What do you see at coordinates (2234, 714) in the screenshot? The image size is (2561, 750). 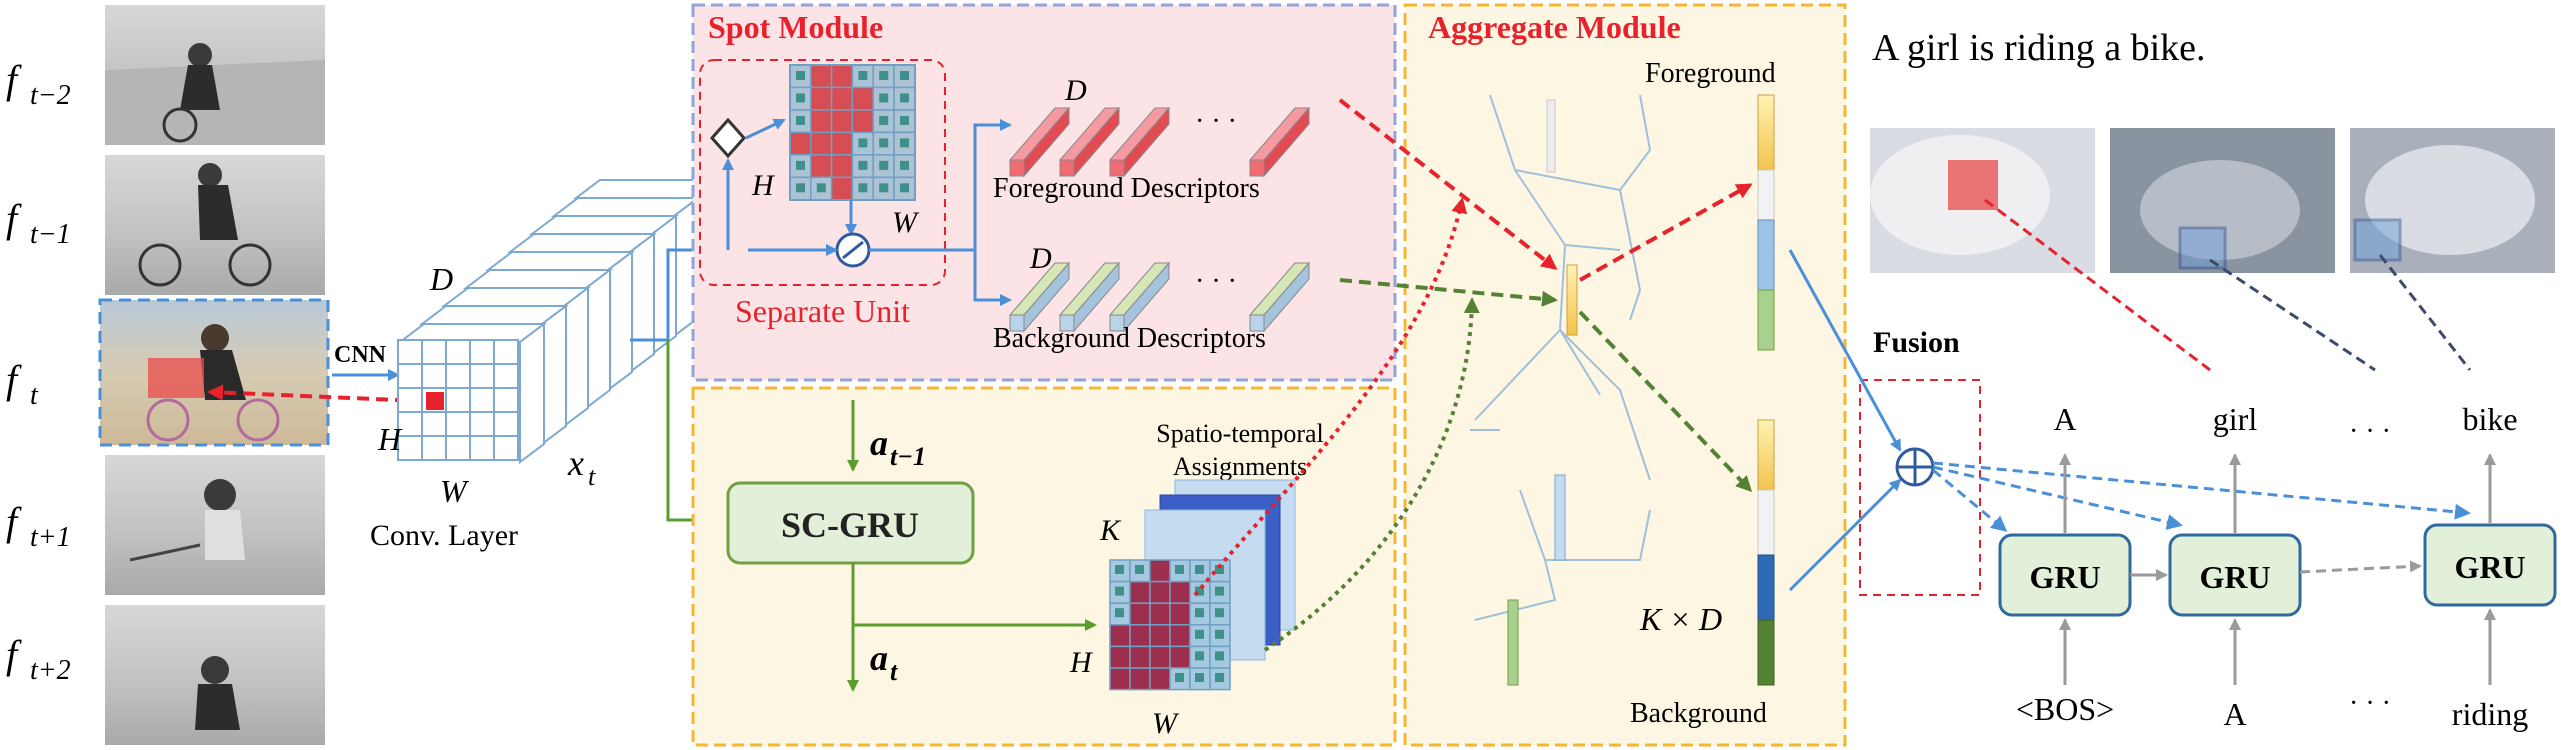 I see `input-word-2: A` at bounding box center [2234, 714].